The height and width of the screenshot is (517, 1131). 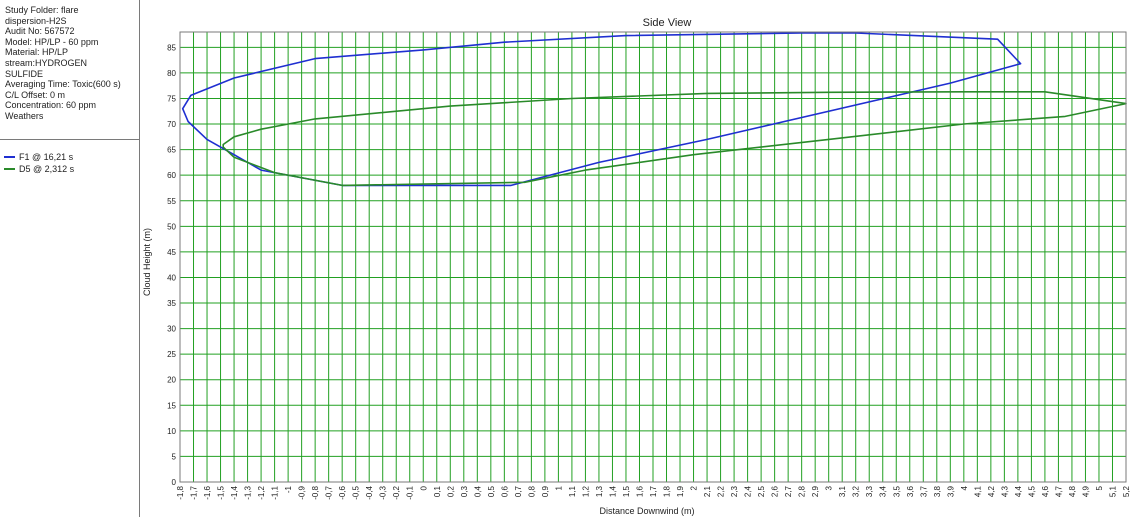 I want to click on x-tick-label: 0,7, so click(x=518, y=491).